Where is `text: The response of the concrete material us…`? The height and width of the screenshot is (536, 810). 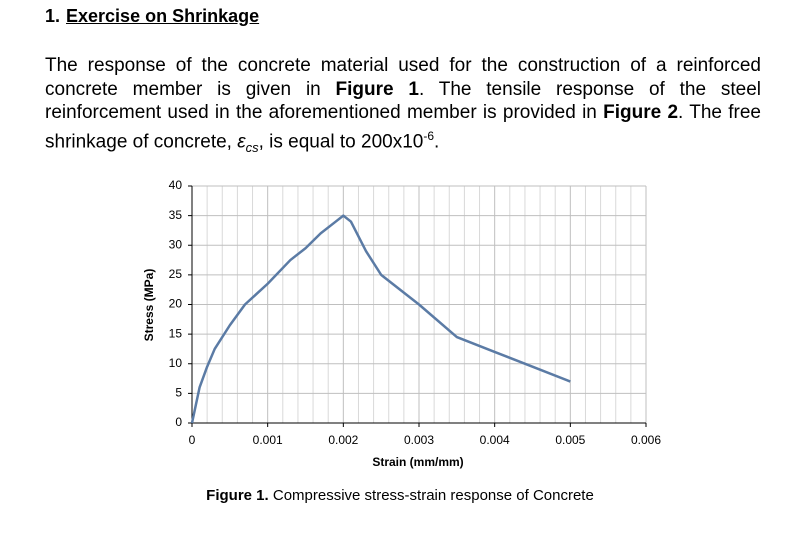
text: The response of the concrete material us… is located at coordinates (403, 77).